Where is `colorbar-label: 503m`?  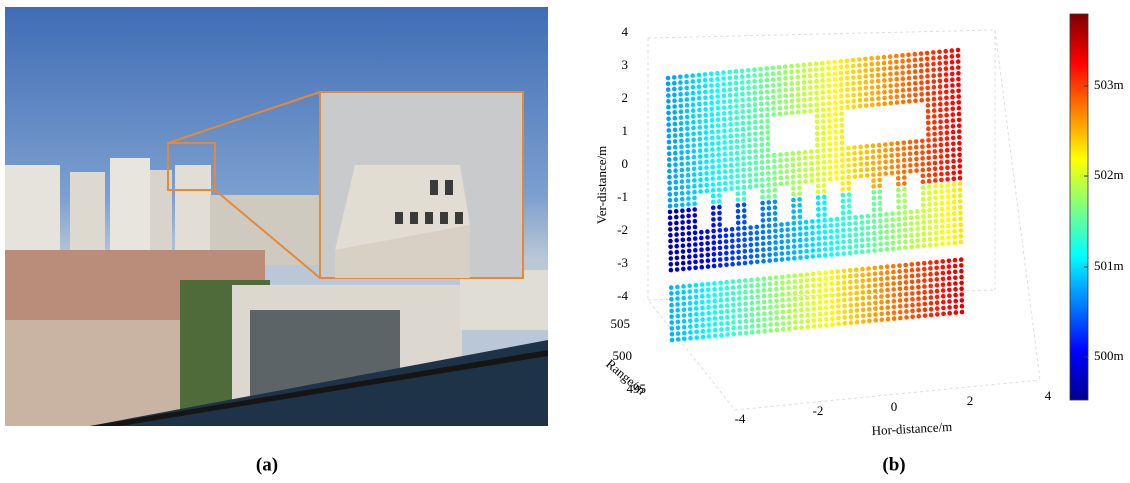
colorbar-label: 503m is located at coordinates (1109, 84).